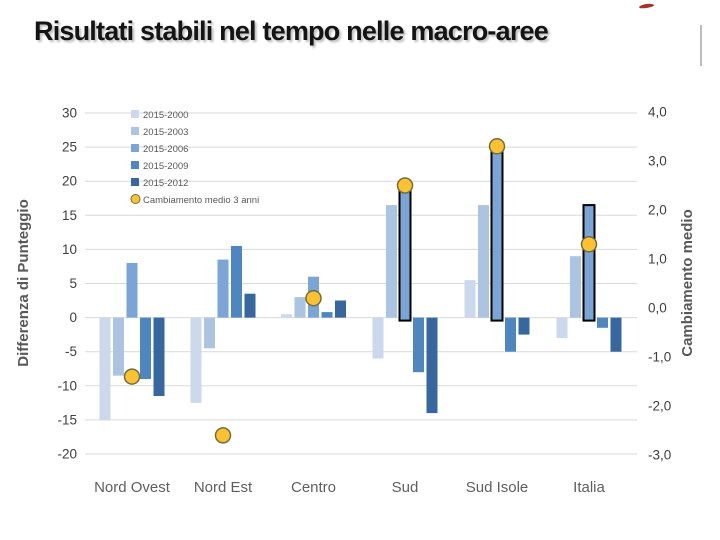 This screenshot has height=540, width=720. Describe the element at coordinates (497, 487) in the screenshot. I see `category-label-sud-isole: Sud Isole` at that location.